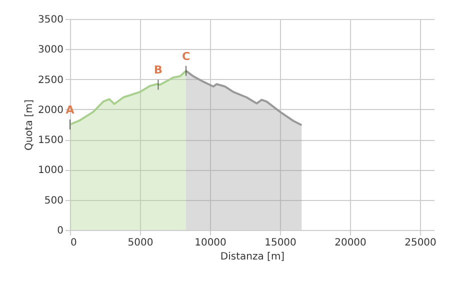  What do you see at coordinates (70, 110) in the screenshot?
I see `annotation: A` at bounding box center [70, 110].